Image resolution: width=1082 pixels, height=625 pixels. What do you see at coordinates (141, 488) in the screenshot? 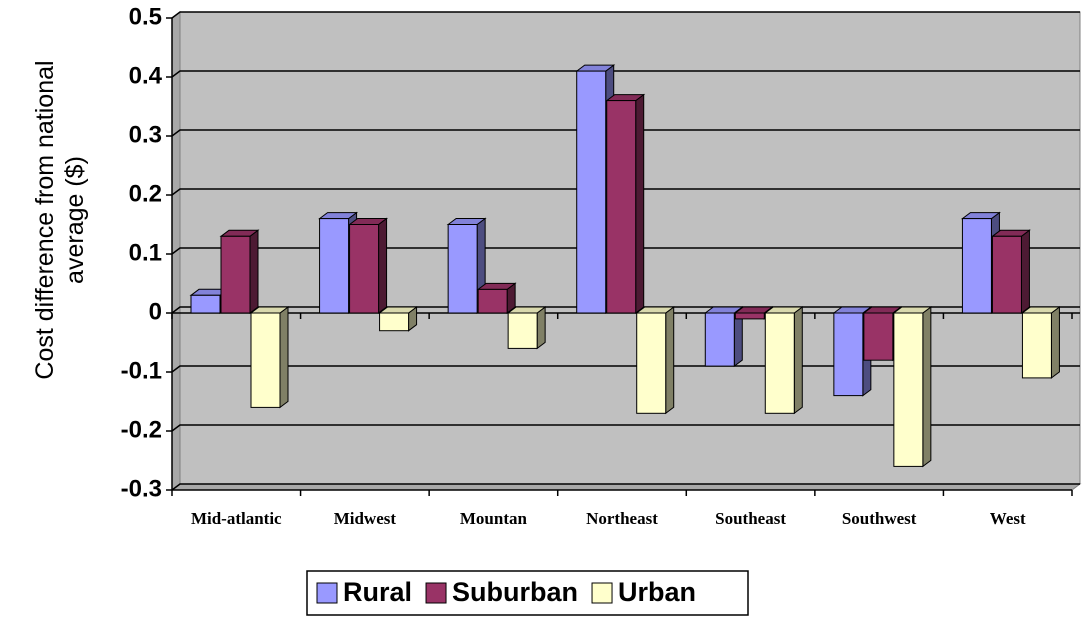
I see `y-tick-label: -0.3` at bounding box center [141, 488].